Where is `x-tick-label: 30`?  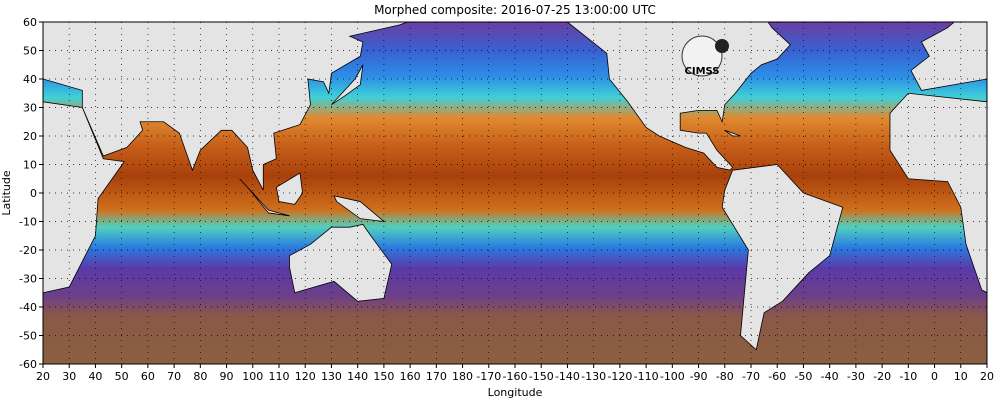
x-tick-label: 30 is located at coordinates (69, 376).